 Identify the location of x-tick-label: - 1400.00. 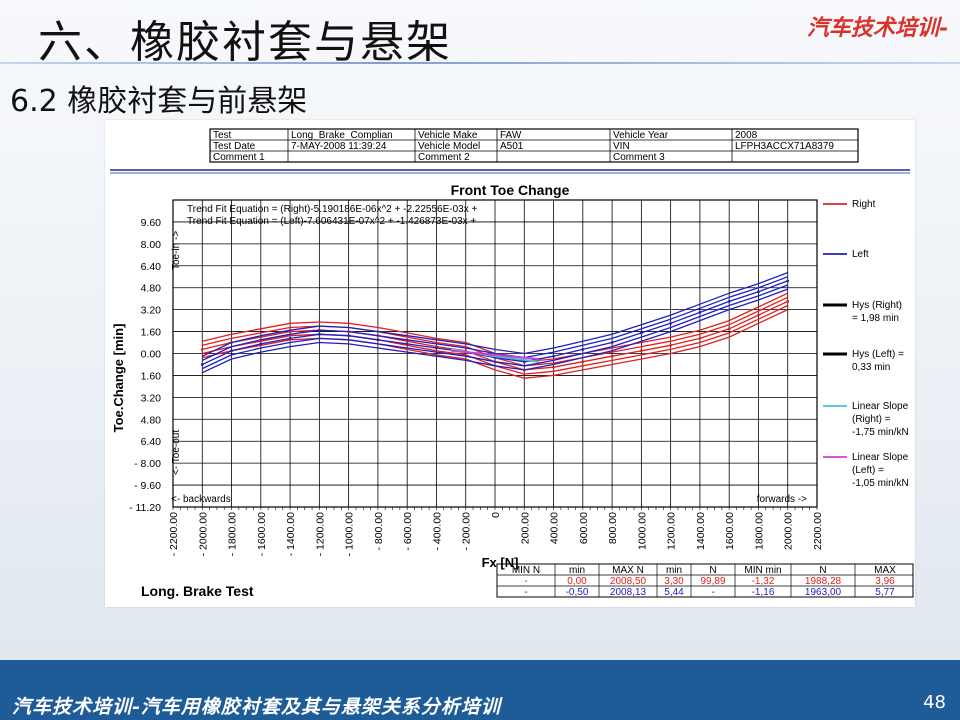
(291, 534).